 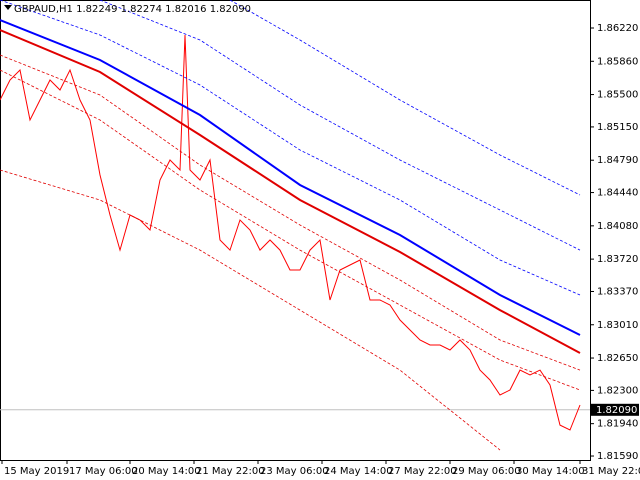 I want to click on y-tick-label: 1.83010, so click(x=617, y=325).